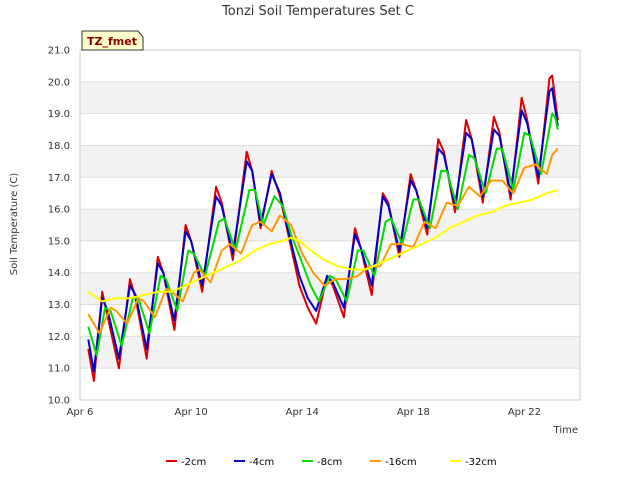  Describe the element at coordinates (59, 146) in the screenshot. I see `y-tick-label: 18.0` at that location.